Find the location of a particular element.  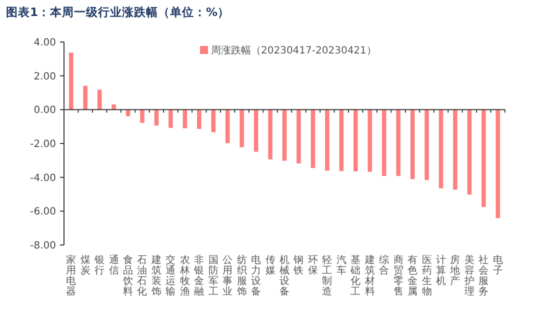

chart-title: 图表1：本周一级行业涨跌幅（单位：%） is located at coordinates (118, 12).